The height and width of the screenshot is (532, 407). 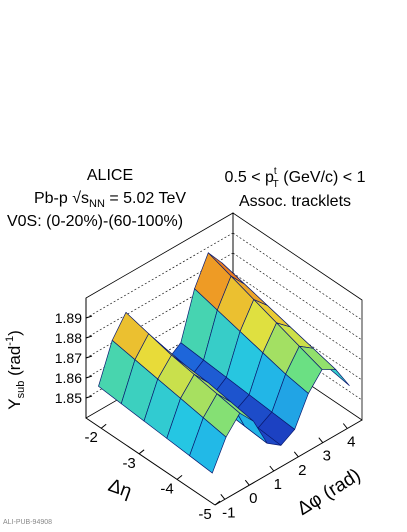 I want to click on z-tick-label: 1.87, so click(x=68, y=358).